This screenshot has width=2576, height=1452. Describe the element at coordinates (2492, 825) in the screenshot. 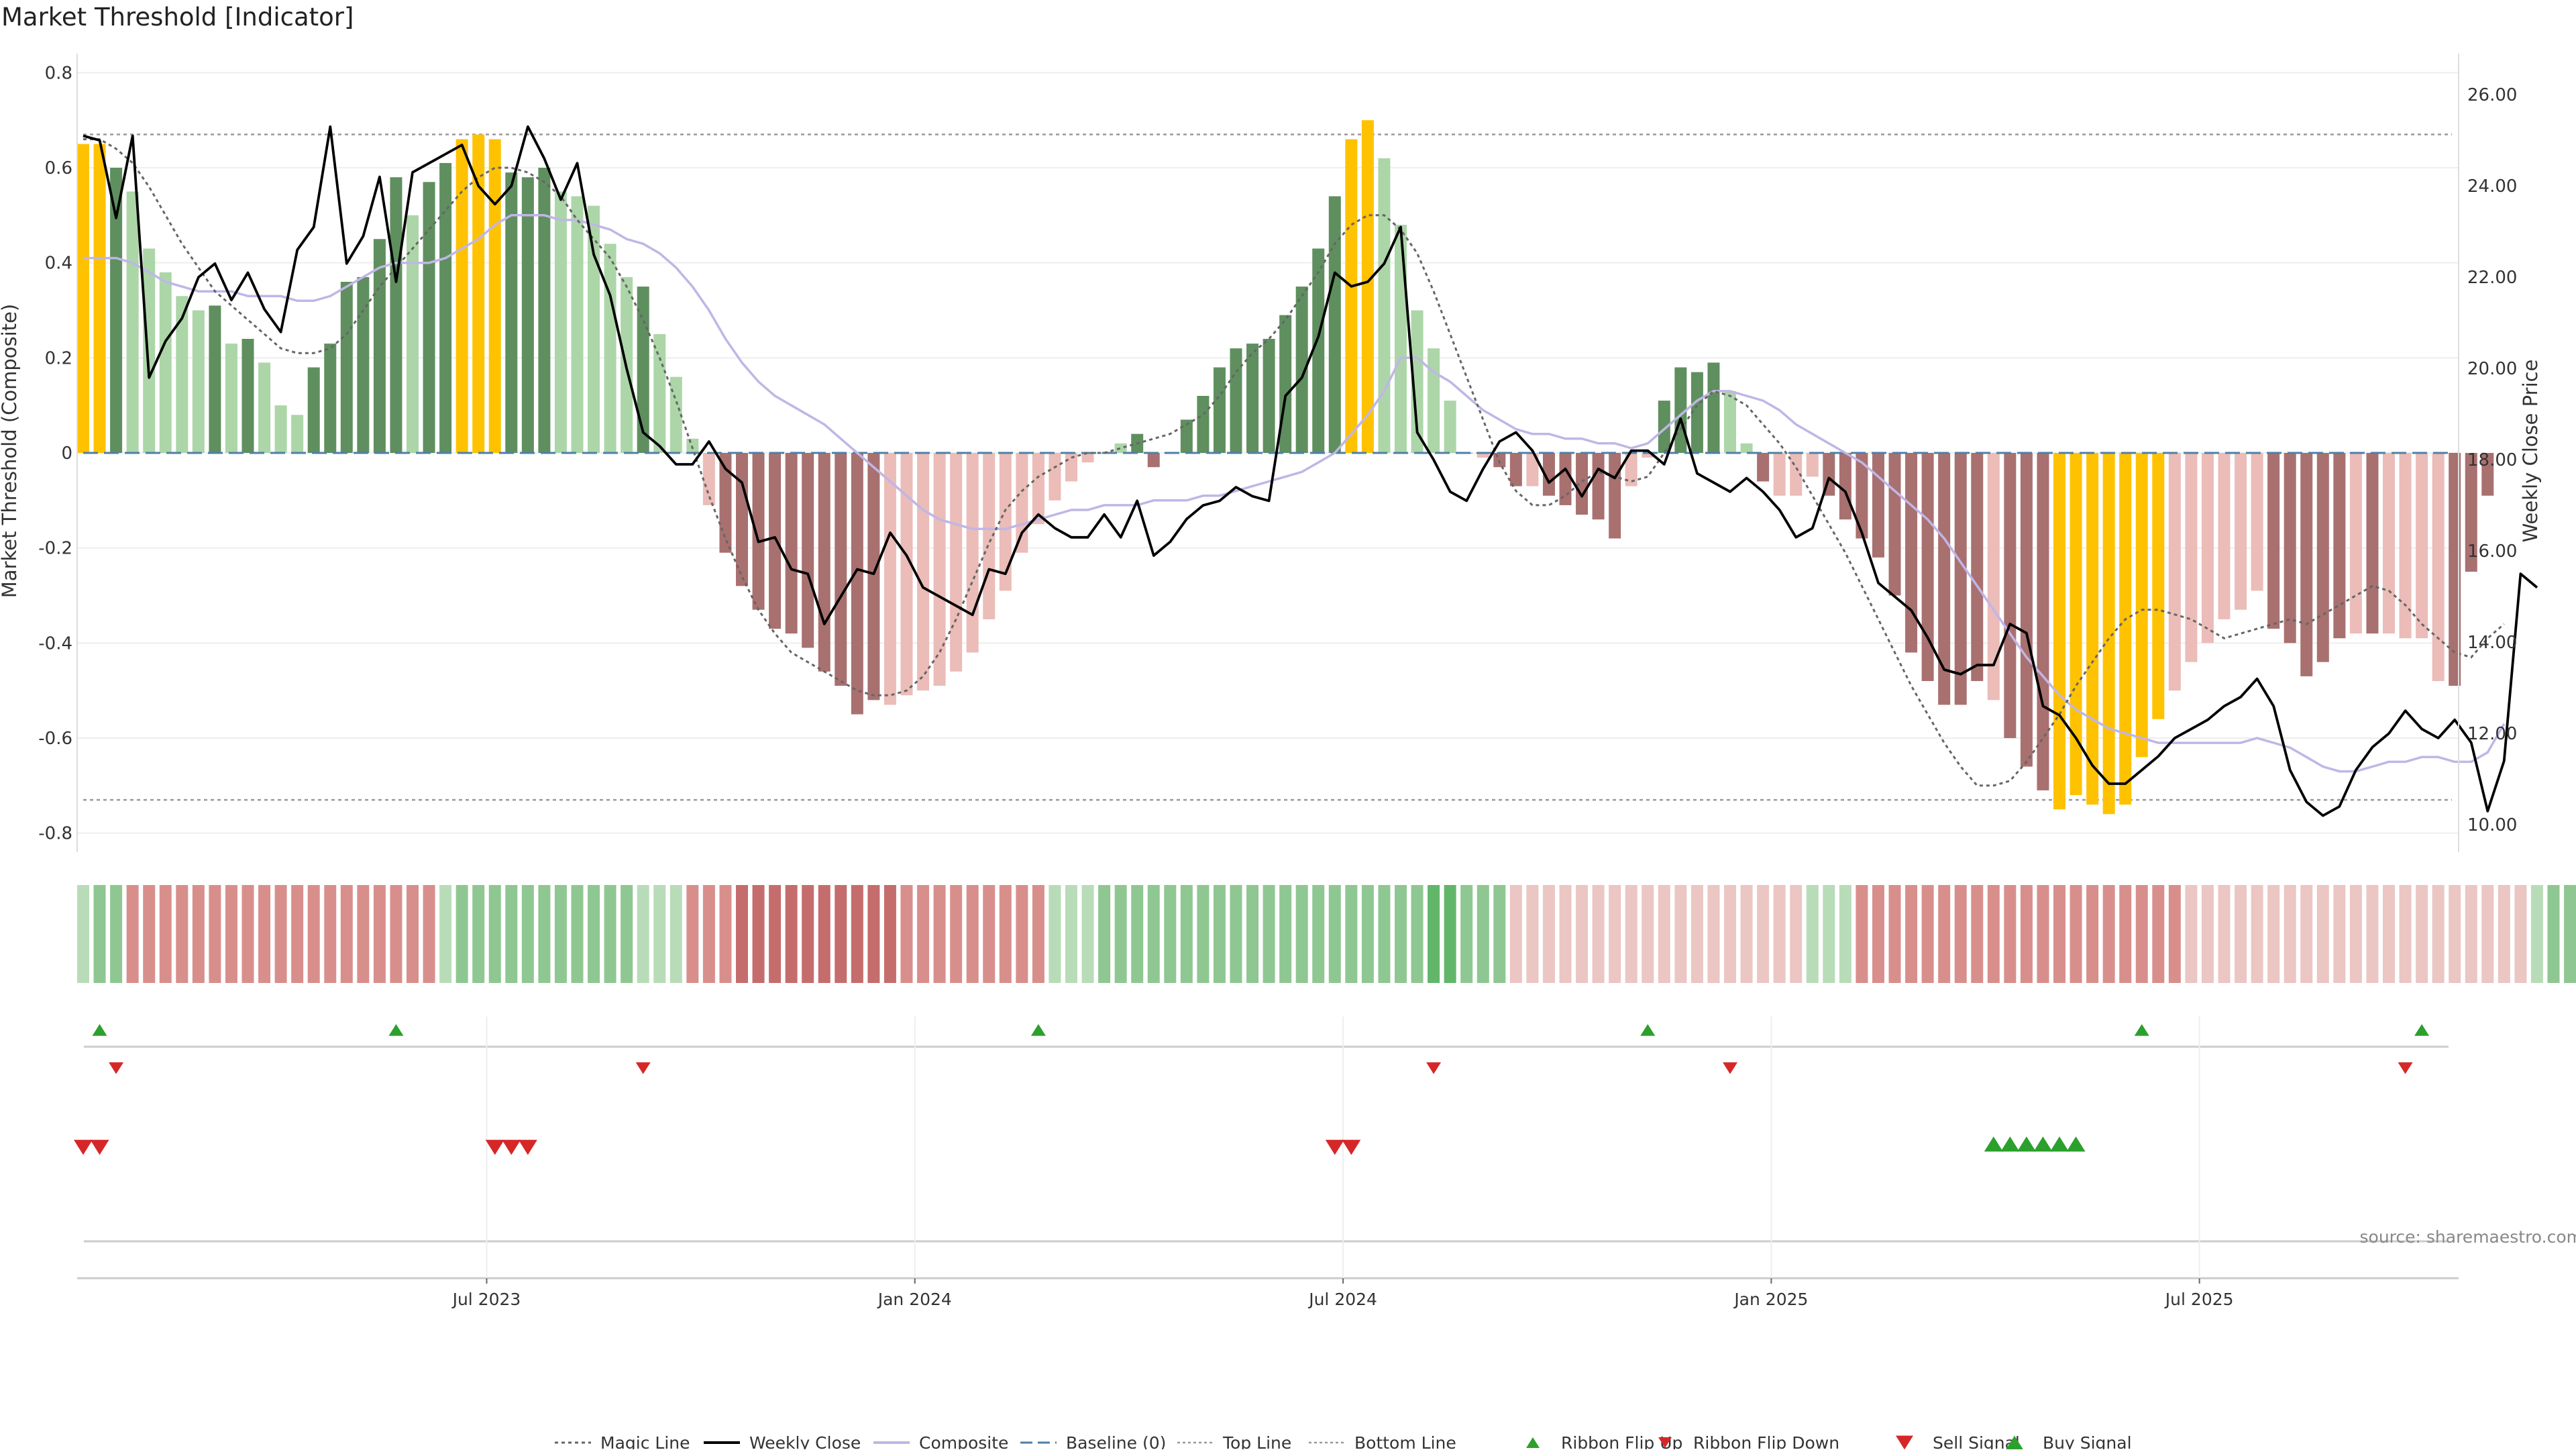

I see `y2-tick-label: 10.00` at that location.